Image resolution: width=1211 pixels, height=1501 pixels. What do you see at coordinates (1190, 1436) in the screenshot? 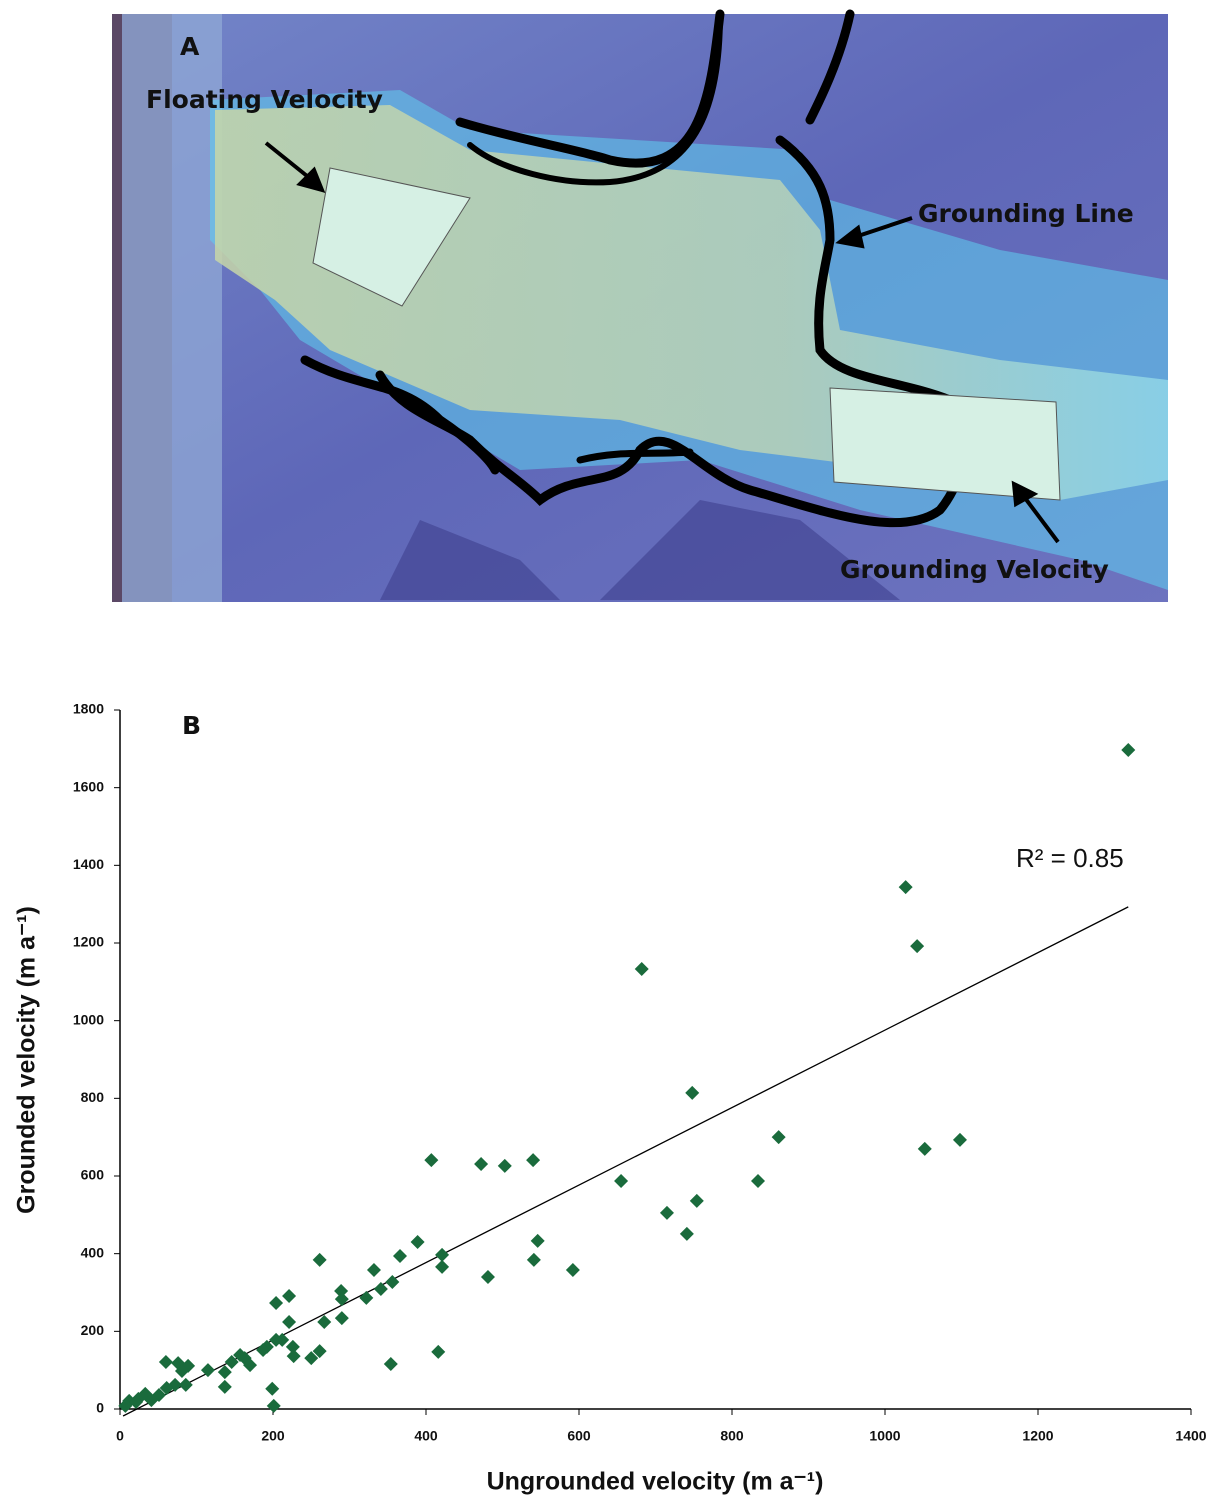
I see `x-tick-label: 1400` at bounding box center [1190, 1436].